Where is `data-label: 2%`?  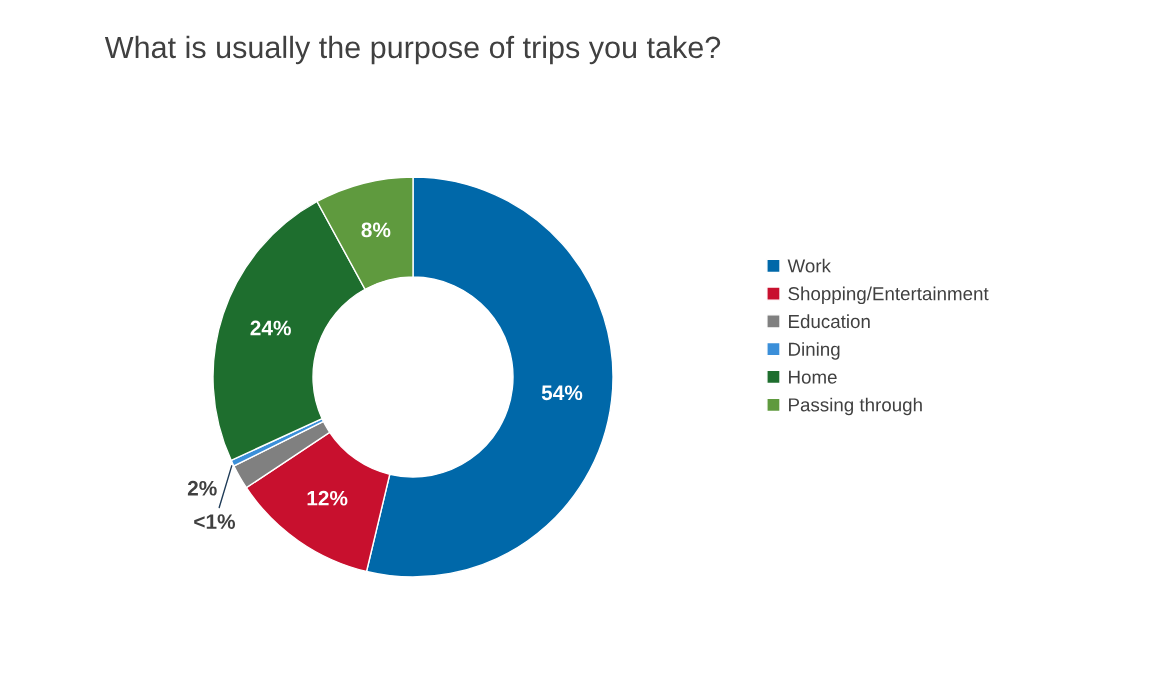 data-label: 2% is located at coordinates (202, 488).